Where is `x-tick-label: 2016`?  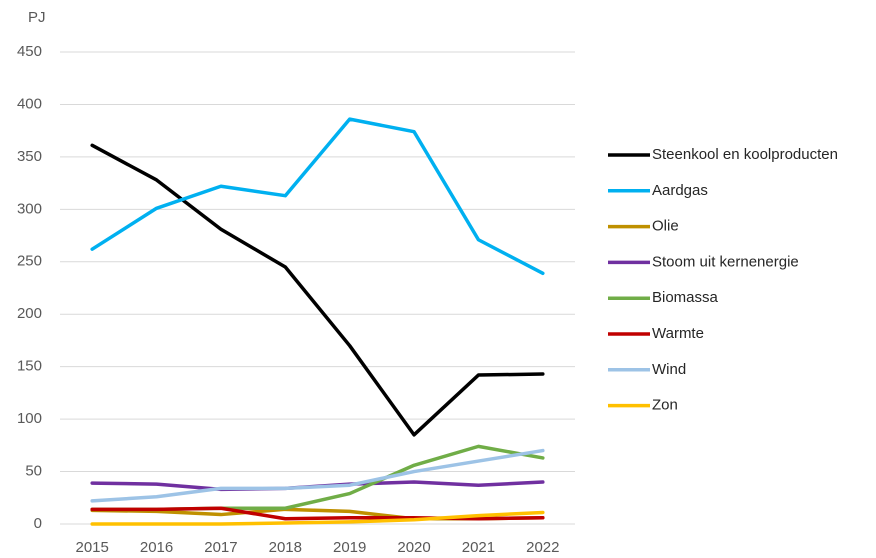 x-tick-label: 2016 is located at coordinates (156, 547).